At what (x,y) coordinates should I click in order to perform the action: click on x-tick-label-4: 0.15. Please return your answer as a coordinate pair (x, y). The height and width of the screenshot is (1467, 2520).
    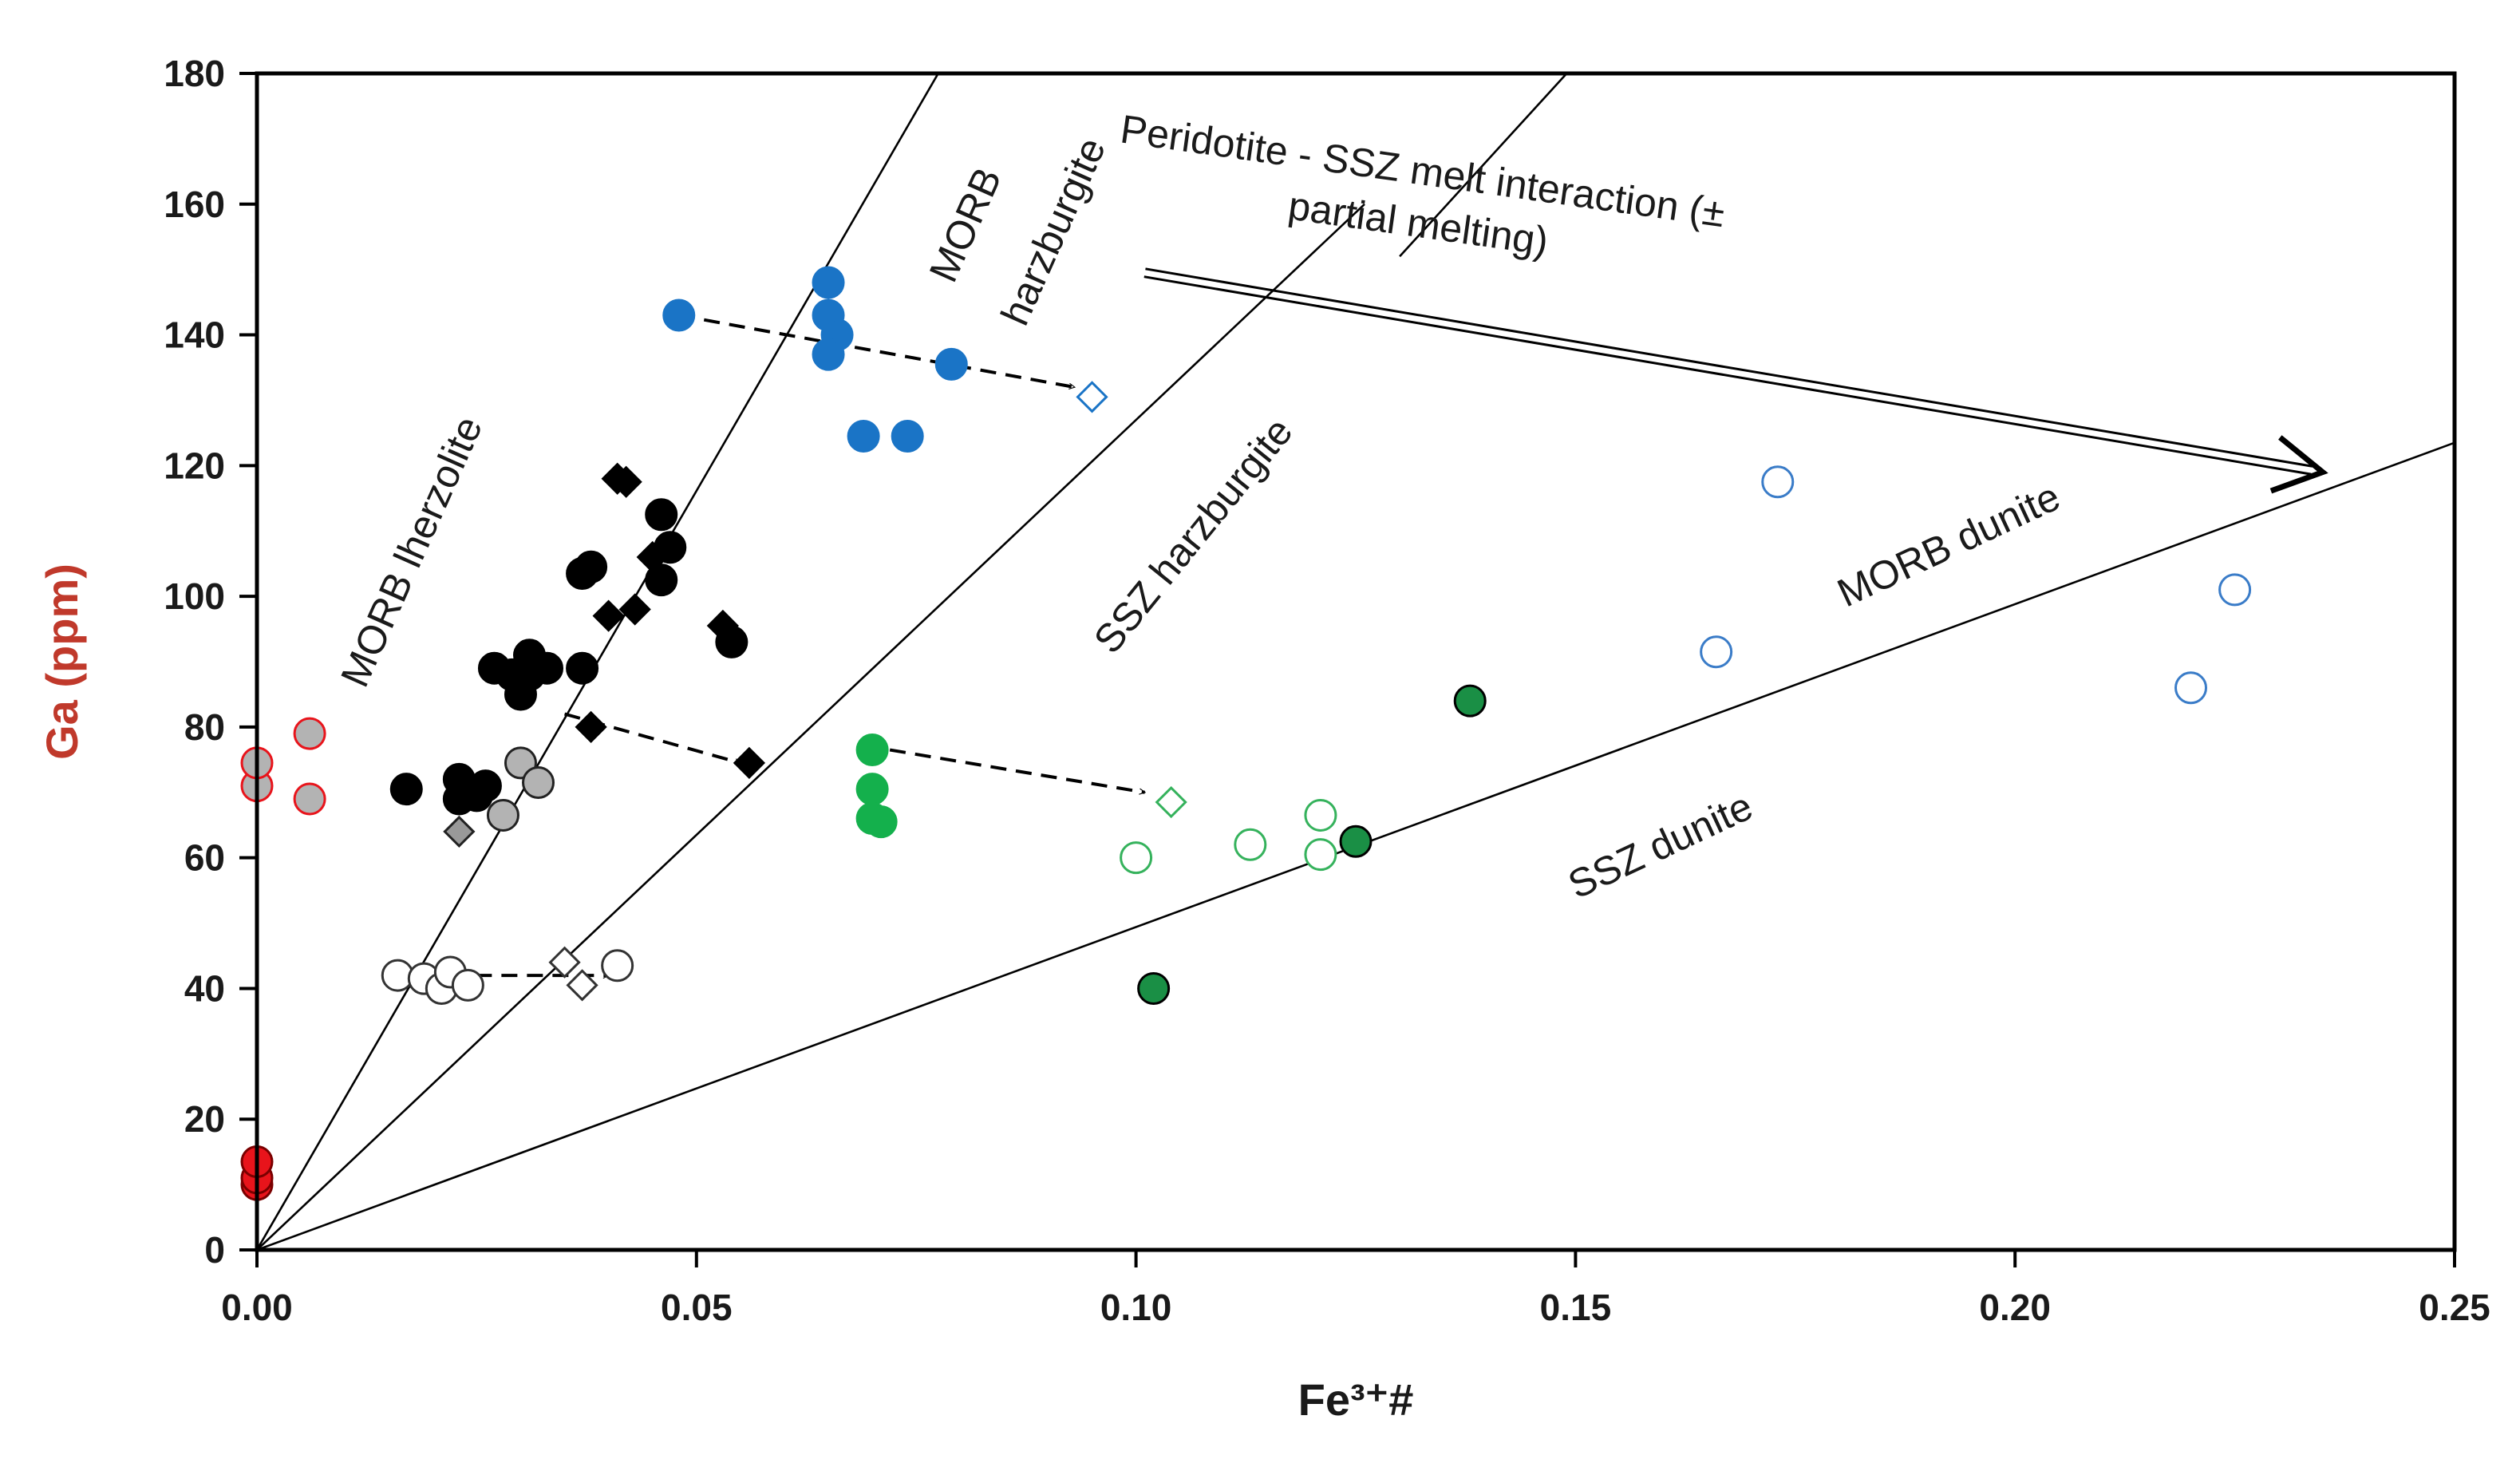
    Looking at the image, I should click on (1576, 1307).